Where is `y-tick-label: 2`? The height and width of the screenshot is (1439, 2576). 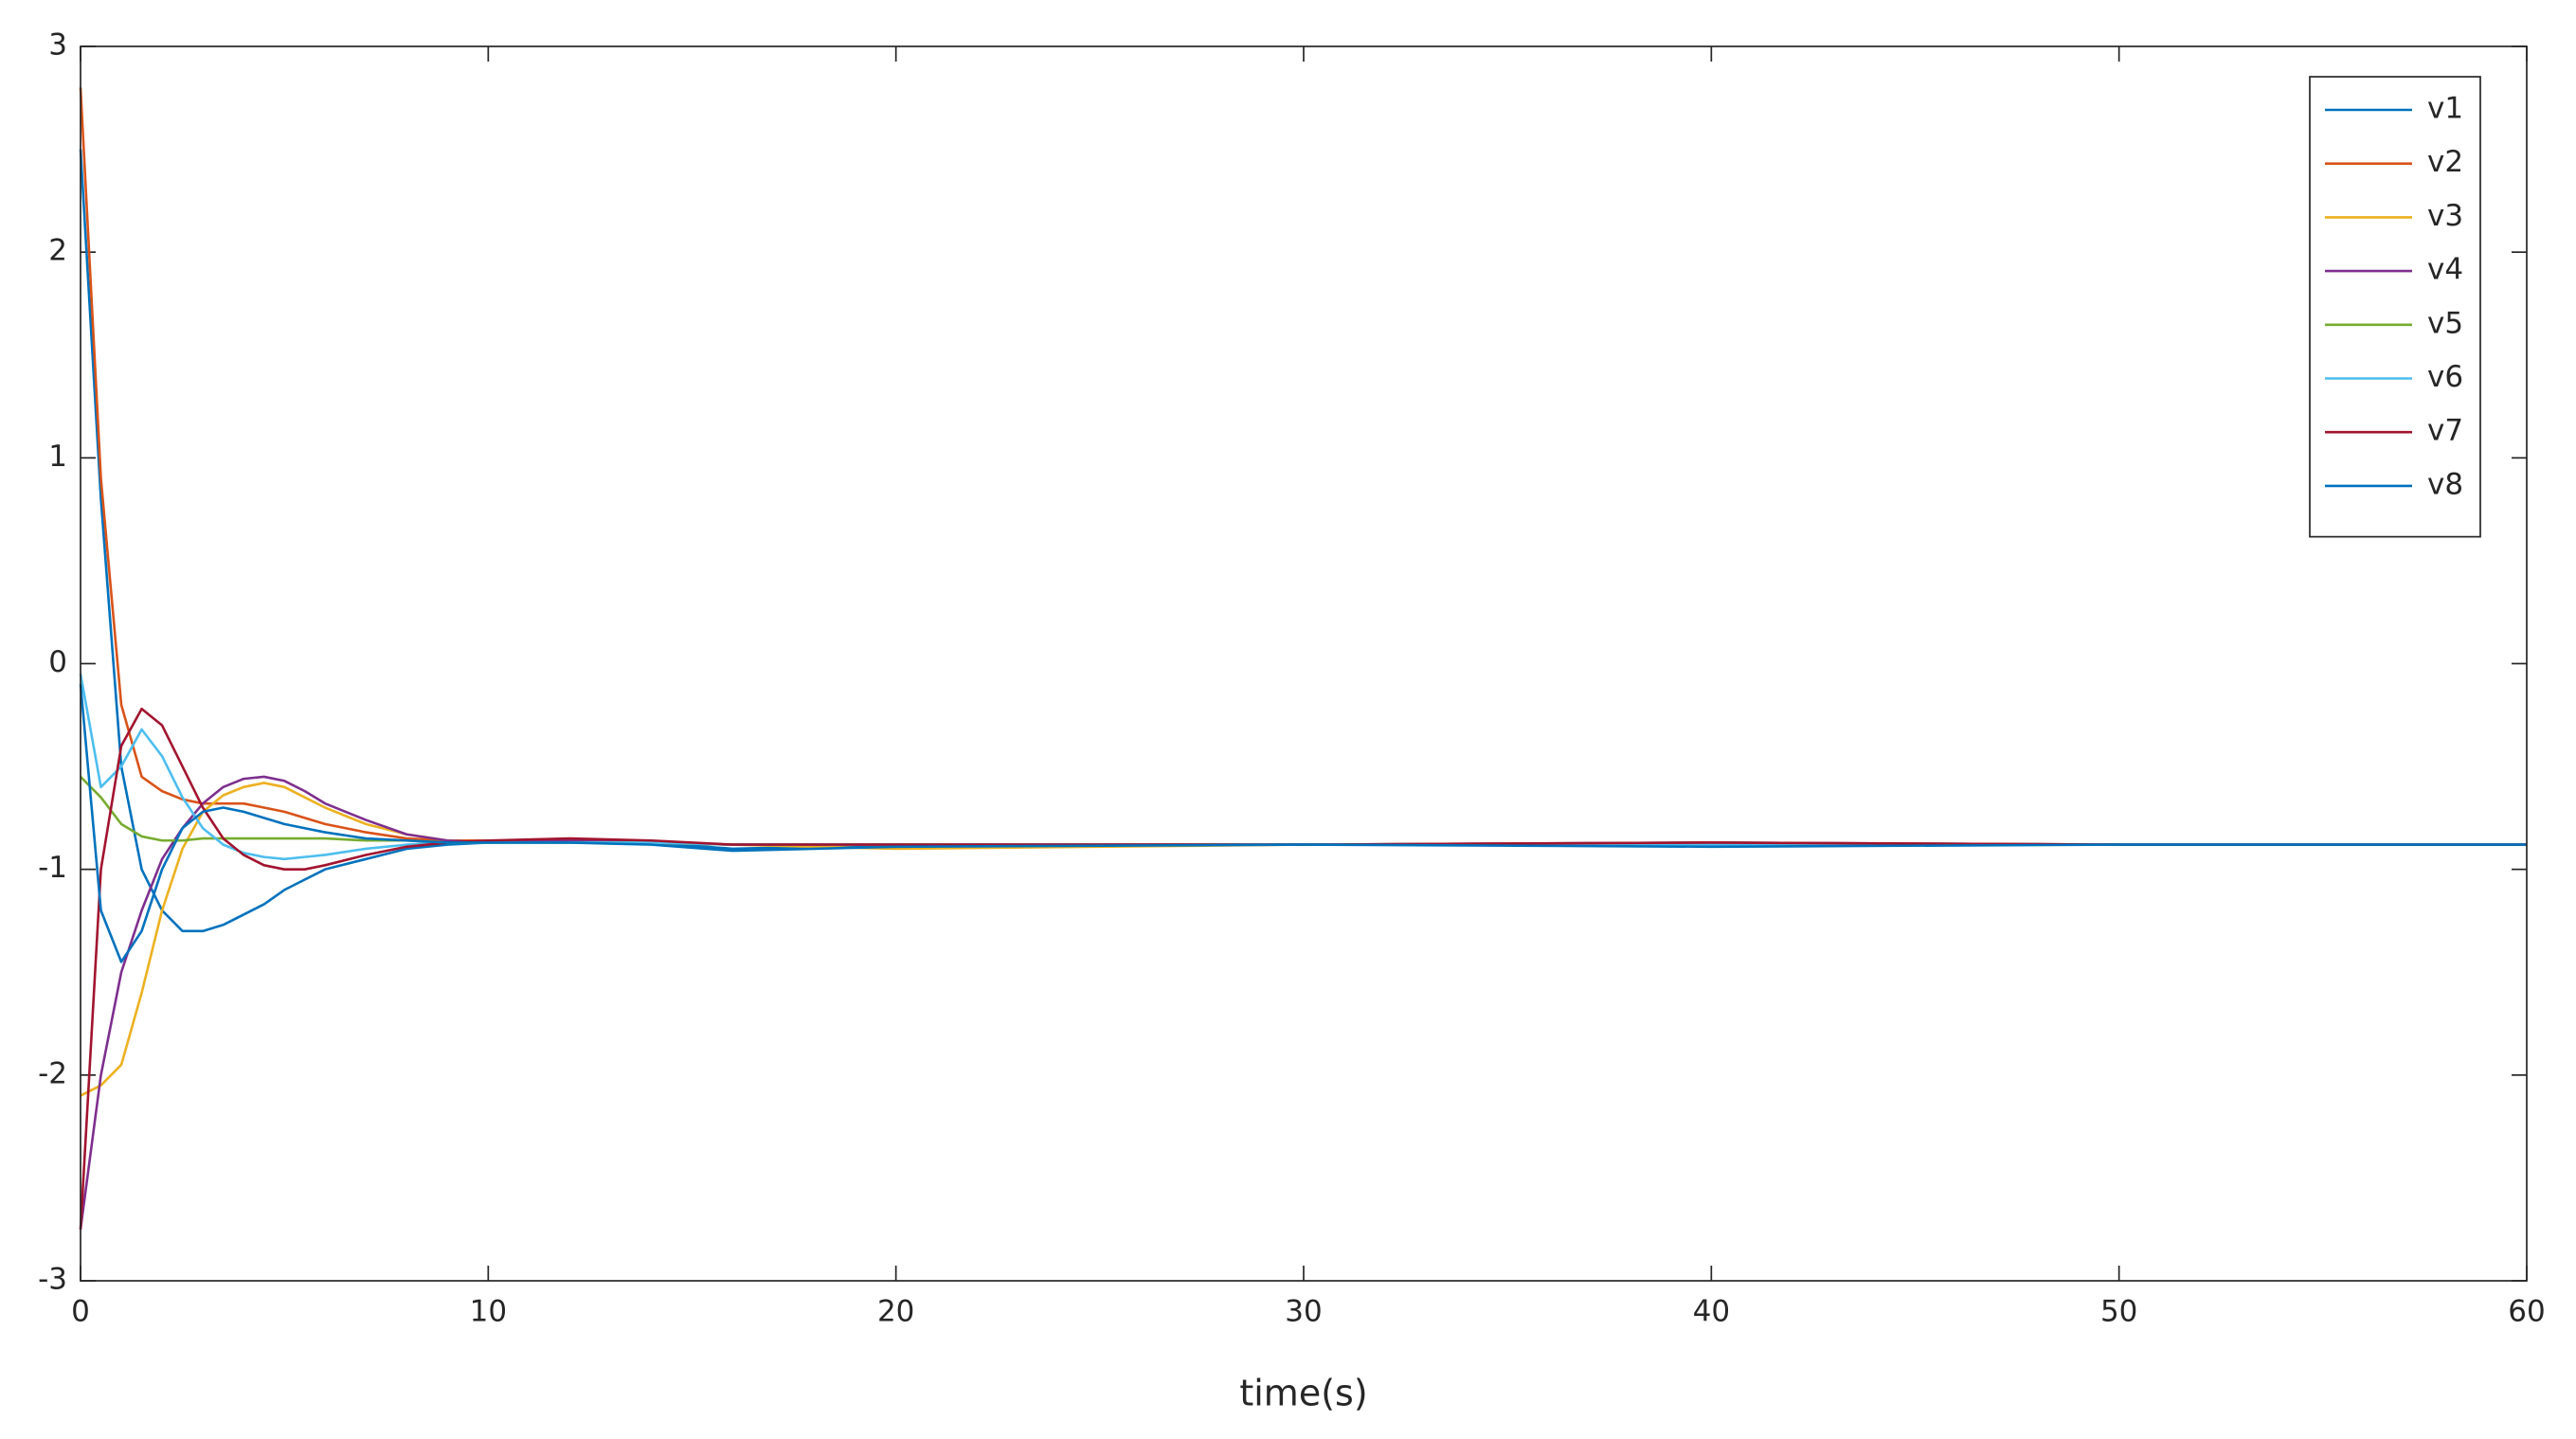
y-tick-label: 2 is located at coordinates (57, 251).